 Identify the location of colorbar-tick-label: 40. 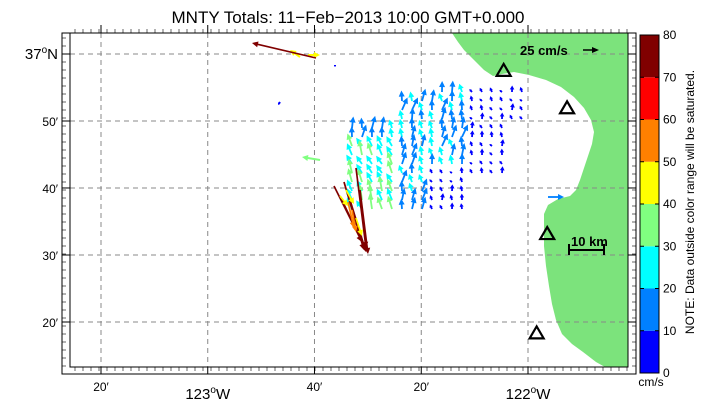
(670, 204).